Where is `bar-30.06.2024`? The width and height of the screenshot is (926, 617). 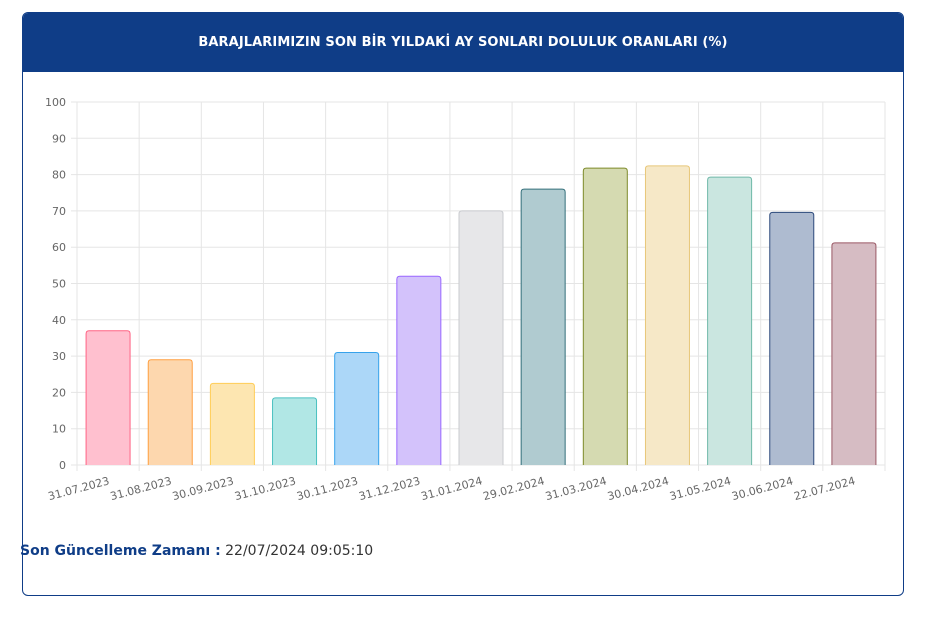
bar-30.06.2024 is located at coordinates (792, 338).